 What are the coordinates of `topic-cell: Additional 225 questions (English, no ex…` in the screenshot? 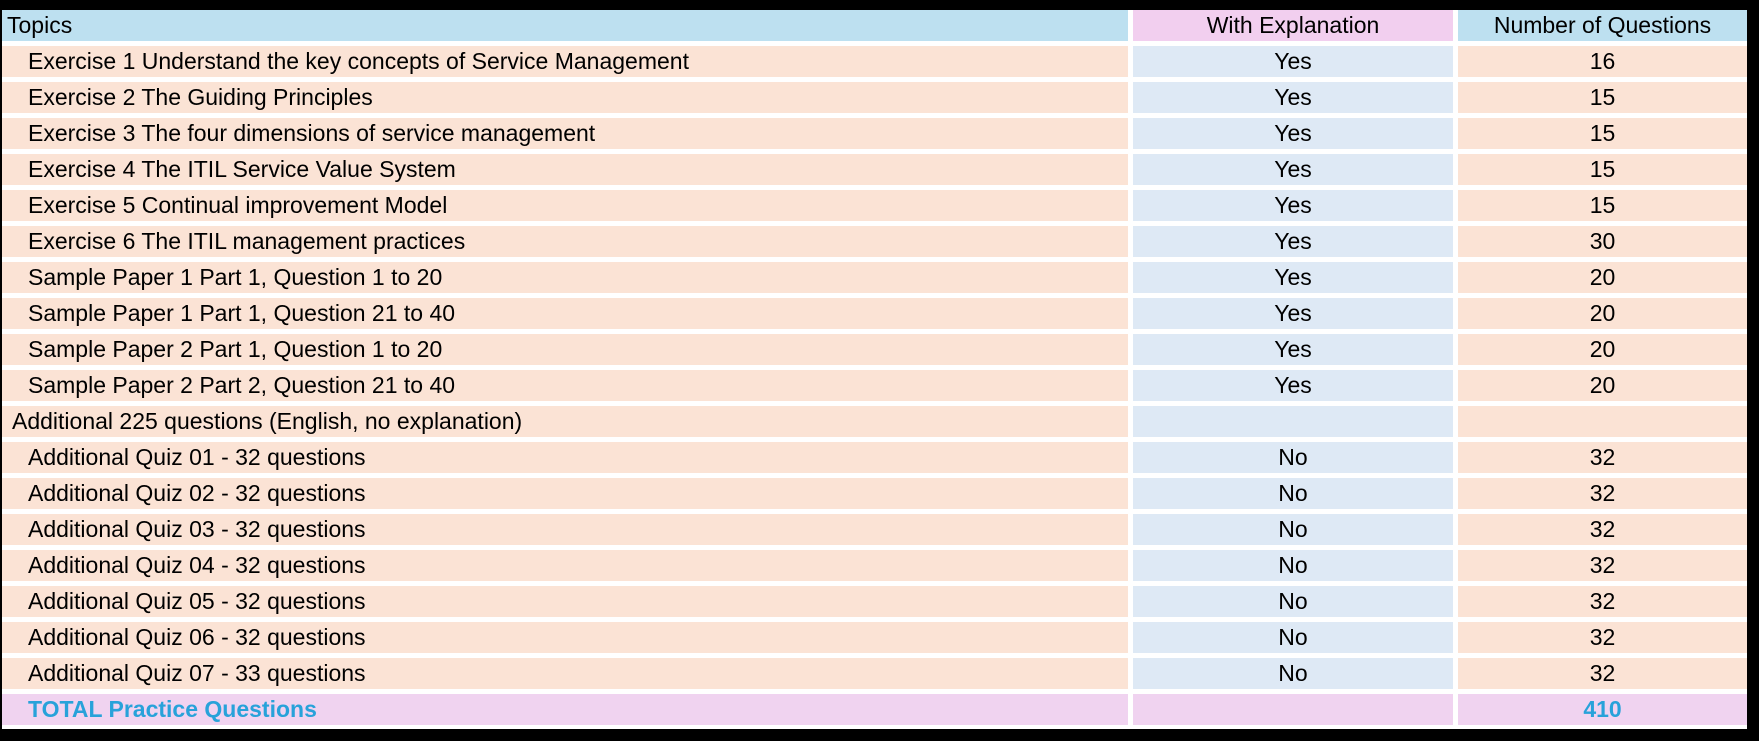 It's located at (565, 421).